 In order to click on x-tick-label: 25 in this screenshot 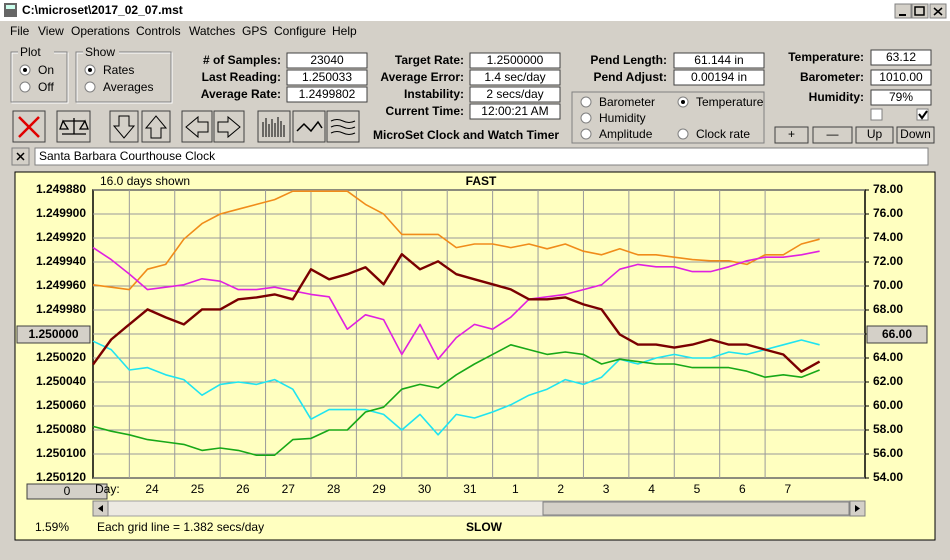, I will do `click(198, 489)`.